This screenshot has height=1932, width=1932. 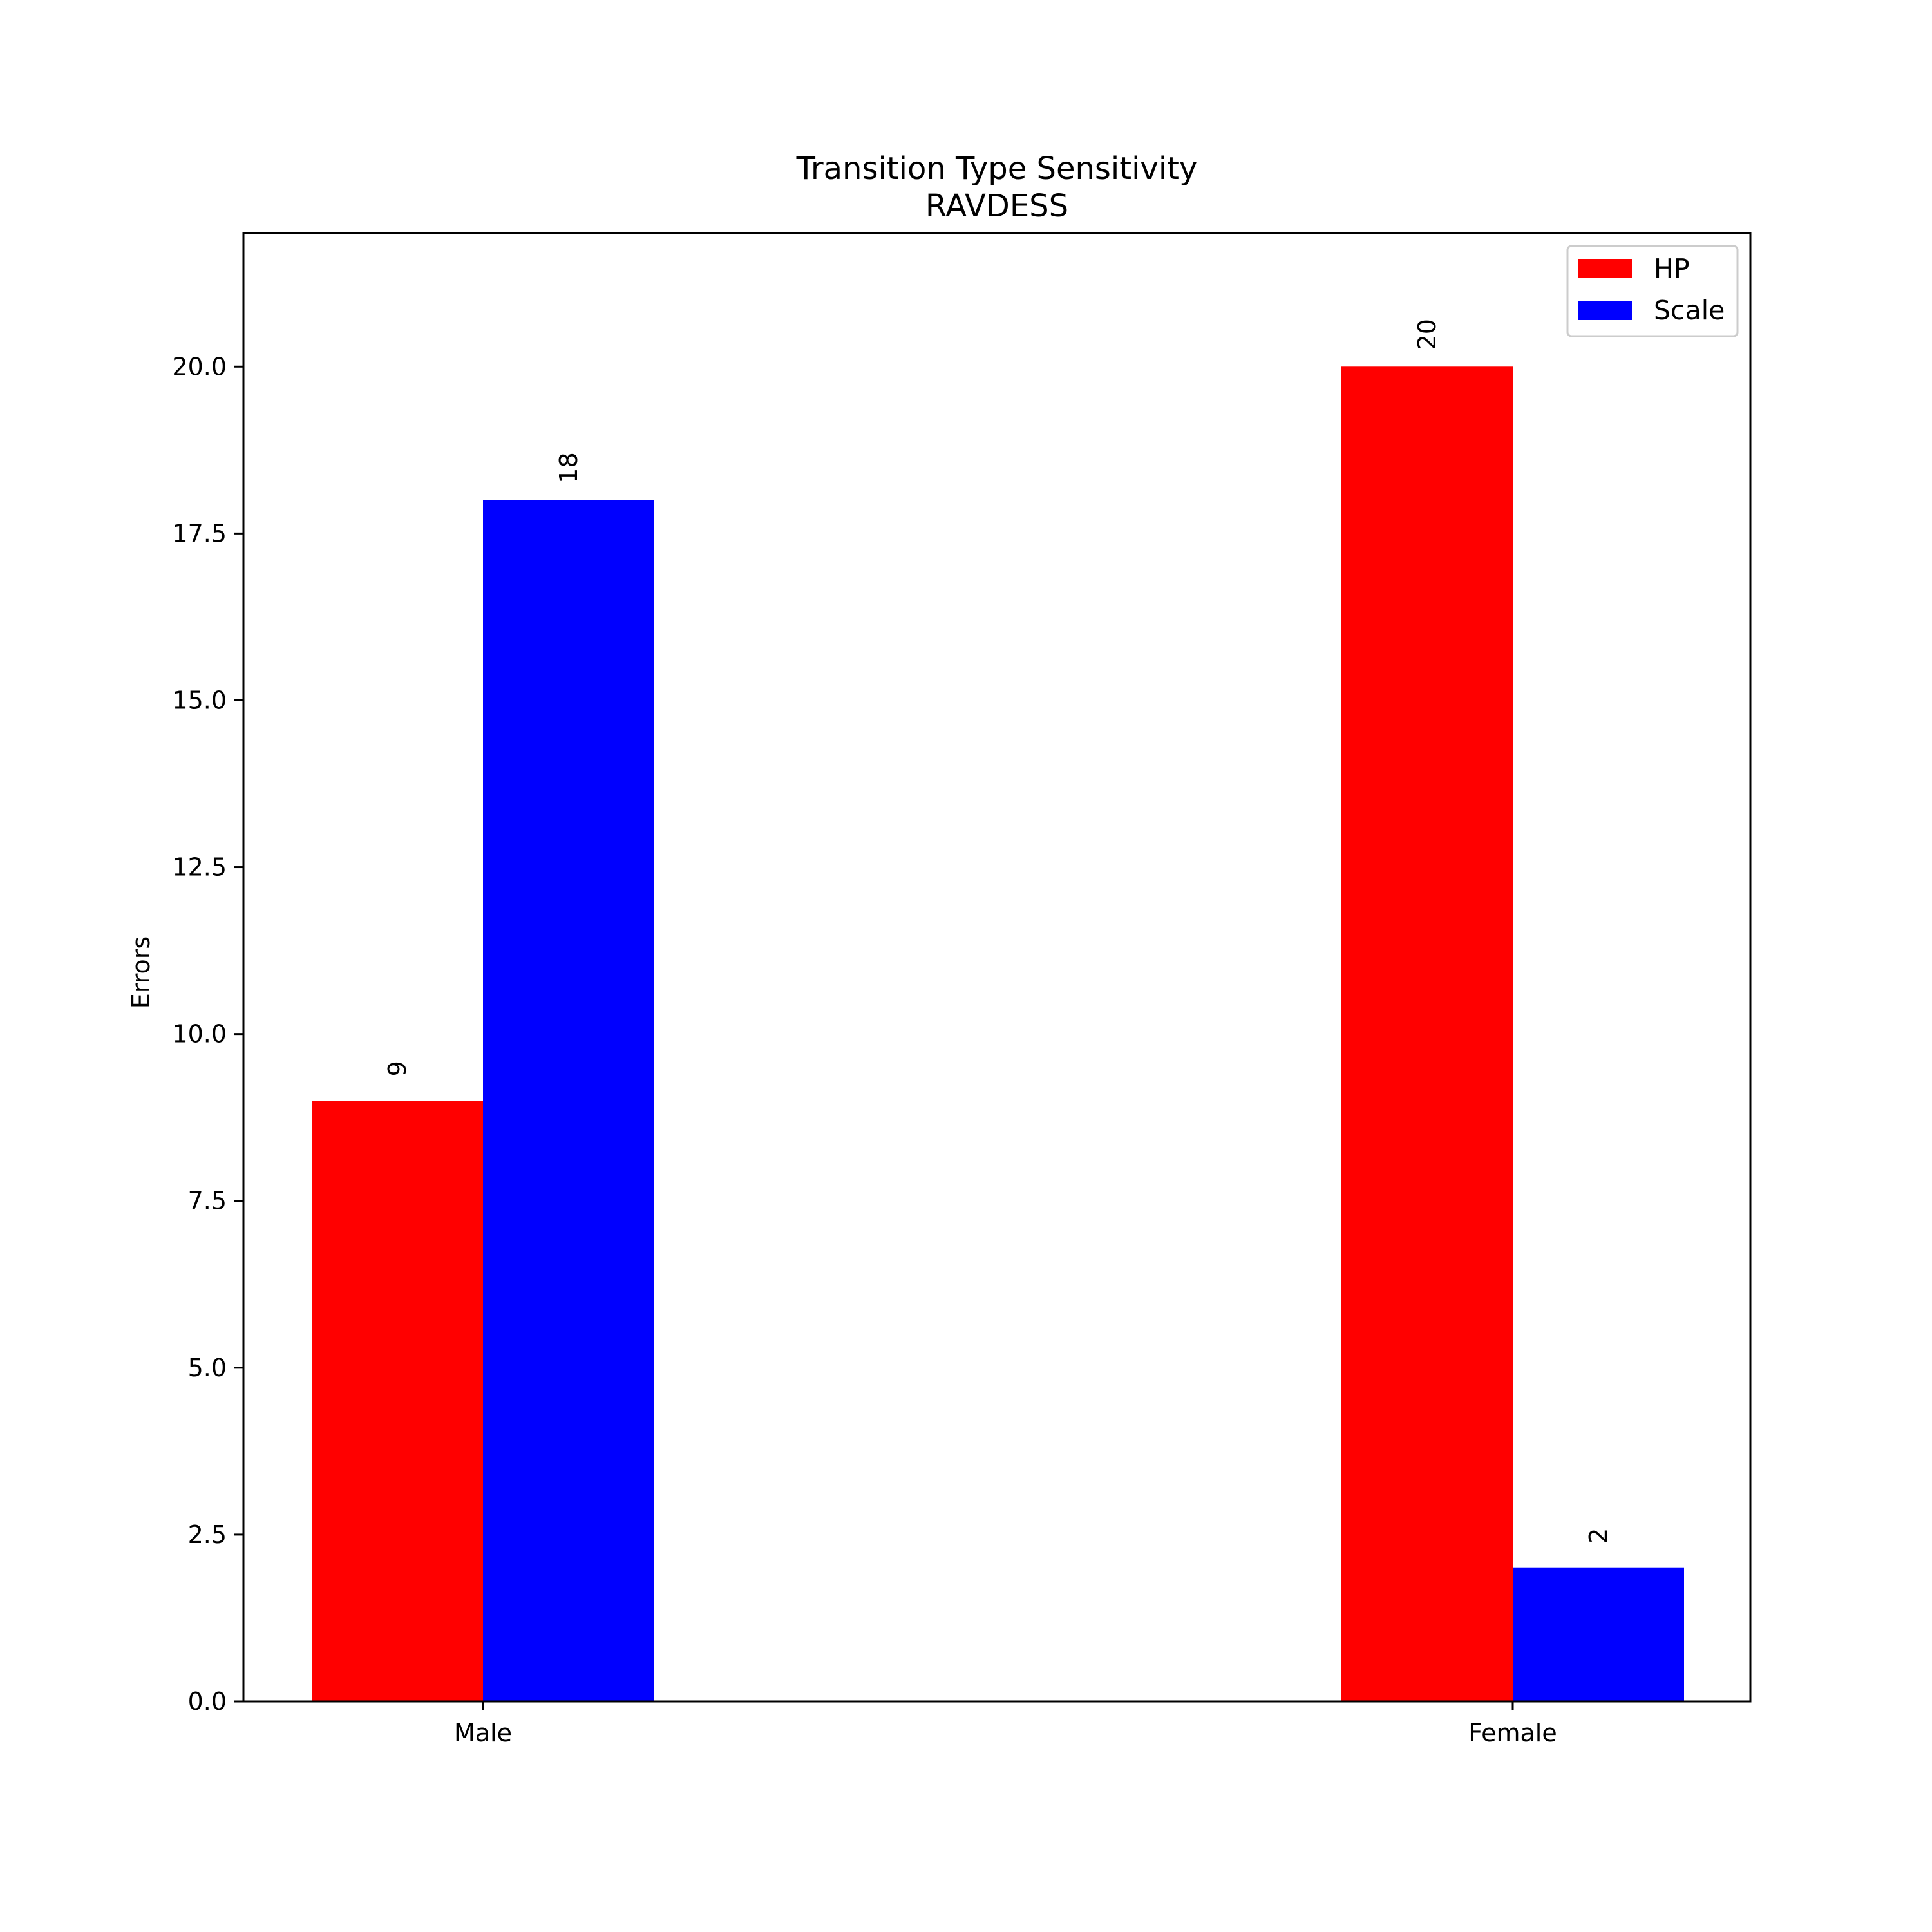 I want to click on x-tick-label: Female, so click(x=1512, y=1733).